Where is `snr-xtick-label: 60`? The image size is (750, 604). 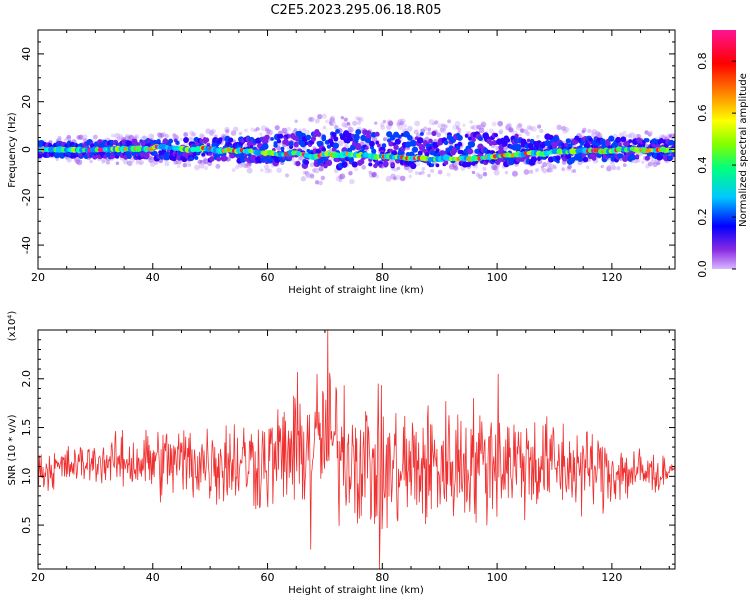
snr-xtick-label: 60 is located at coordinates (268, 577).